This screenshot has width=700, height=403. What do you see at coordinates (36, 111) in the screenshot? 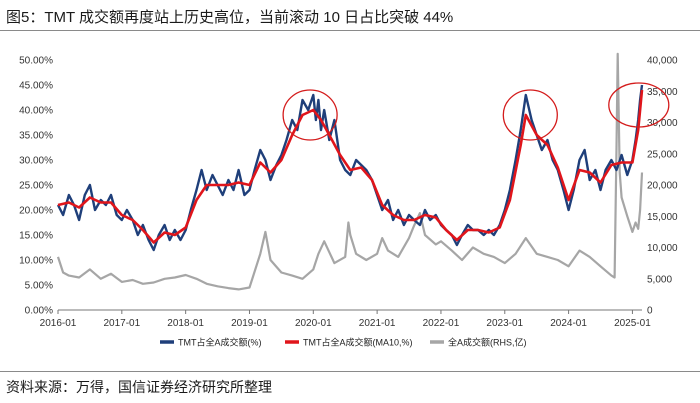
I see `y-left-tick-label: 40.00%` at bounding box center [36, 111].